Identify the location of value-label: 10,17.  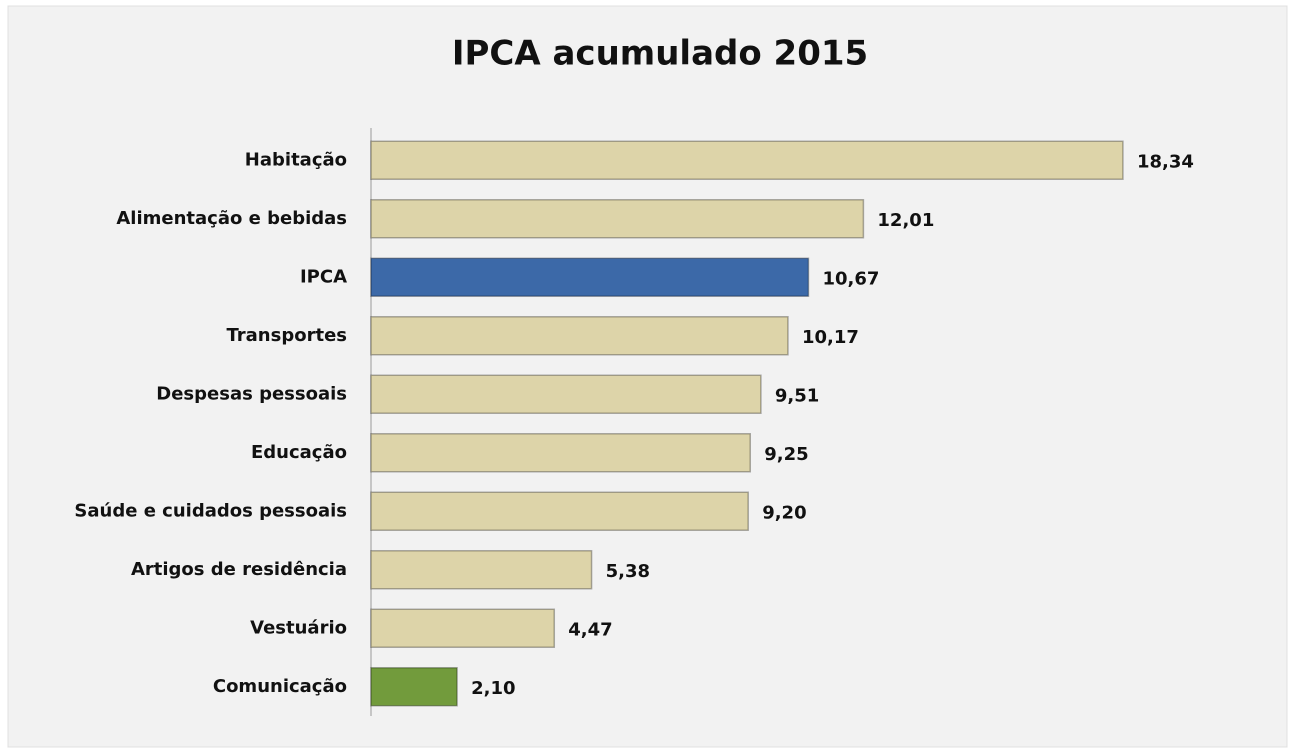
(830, 337).